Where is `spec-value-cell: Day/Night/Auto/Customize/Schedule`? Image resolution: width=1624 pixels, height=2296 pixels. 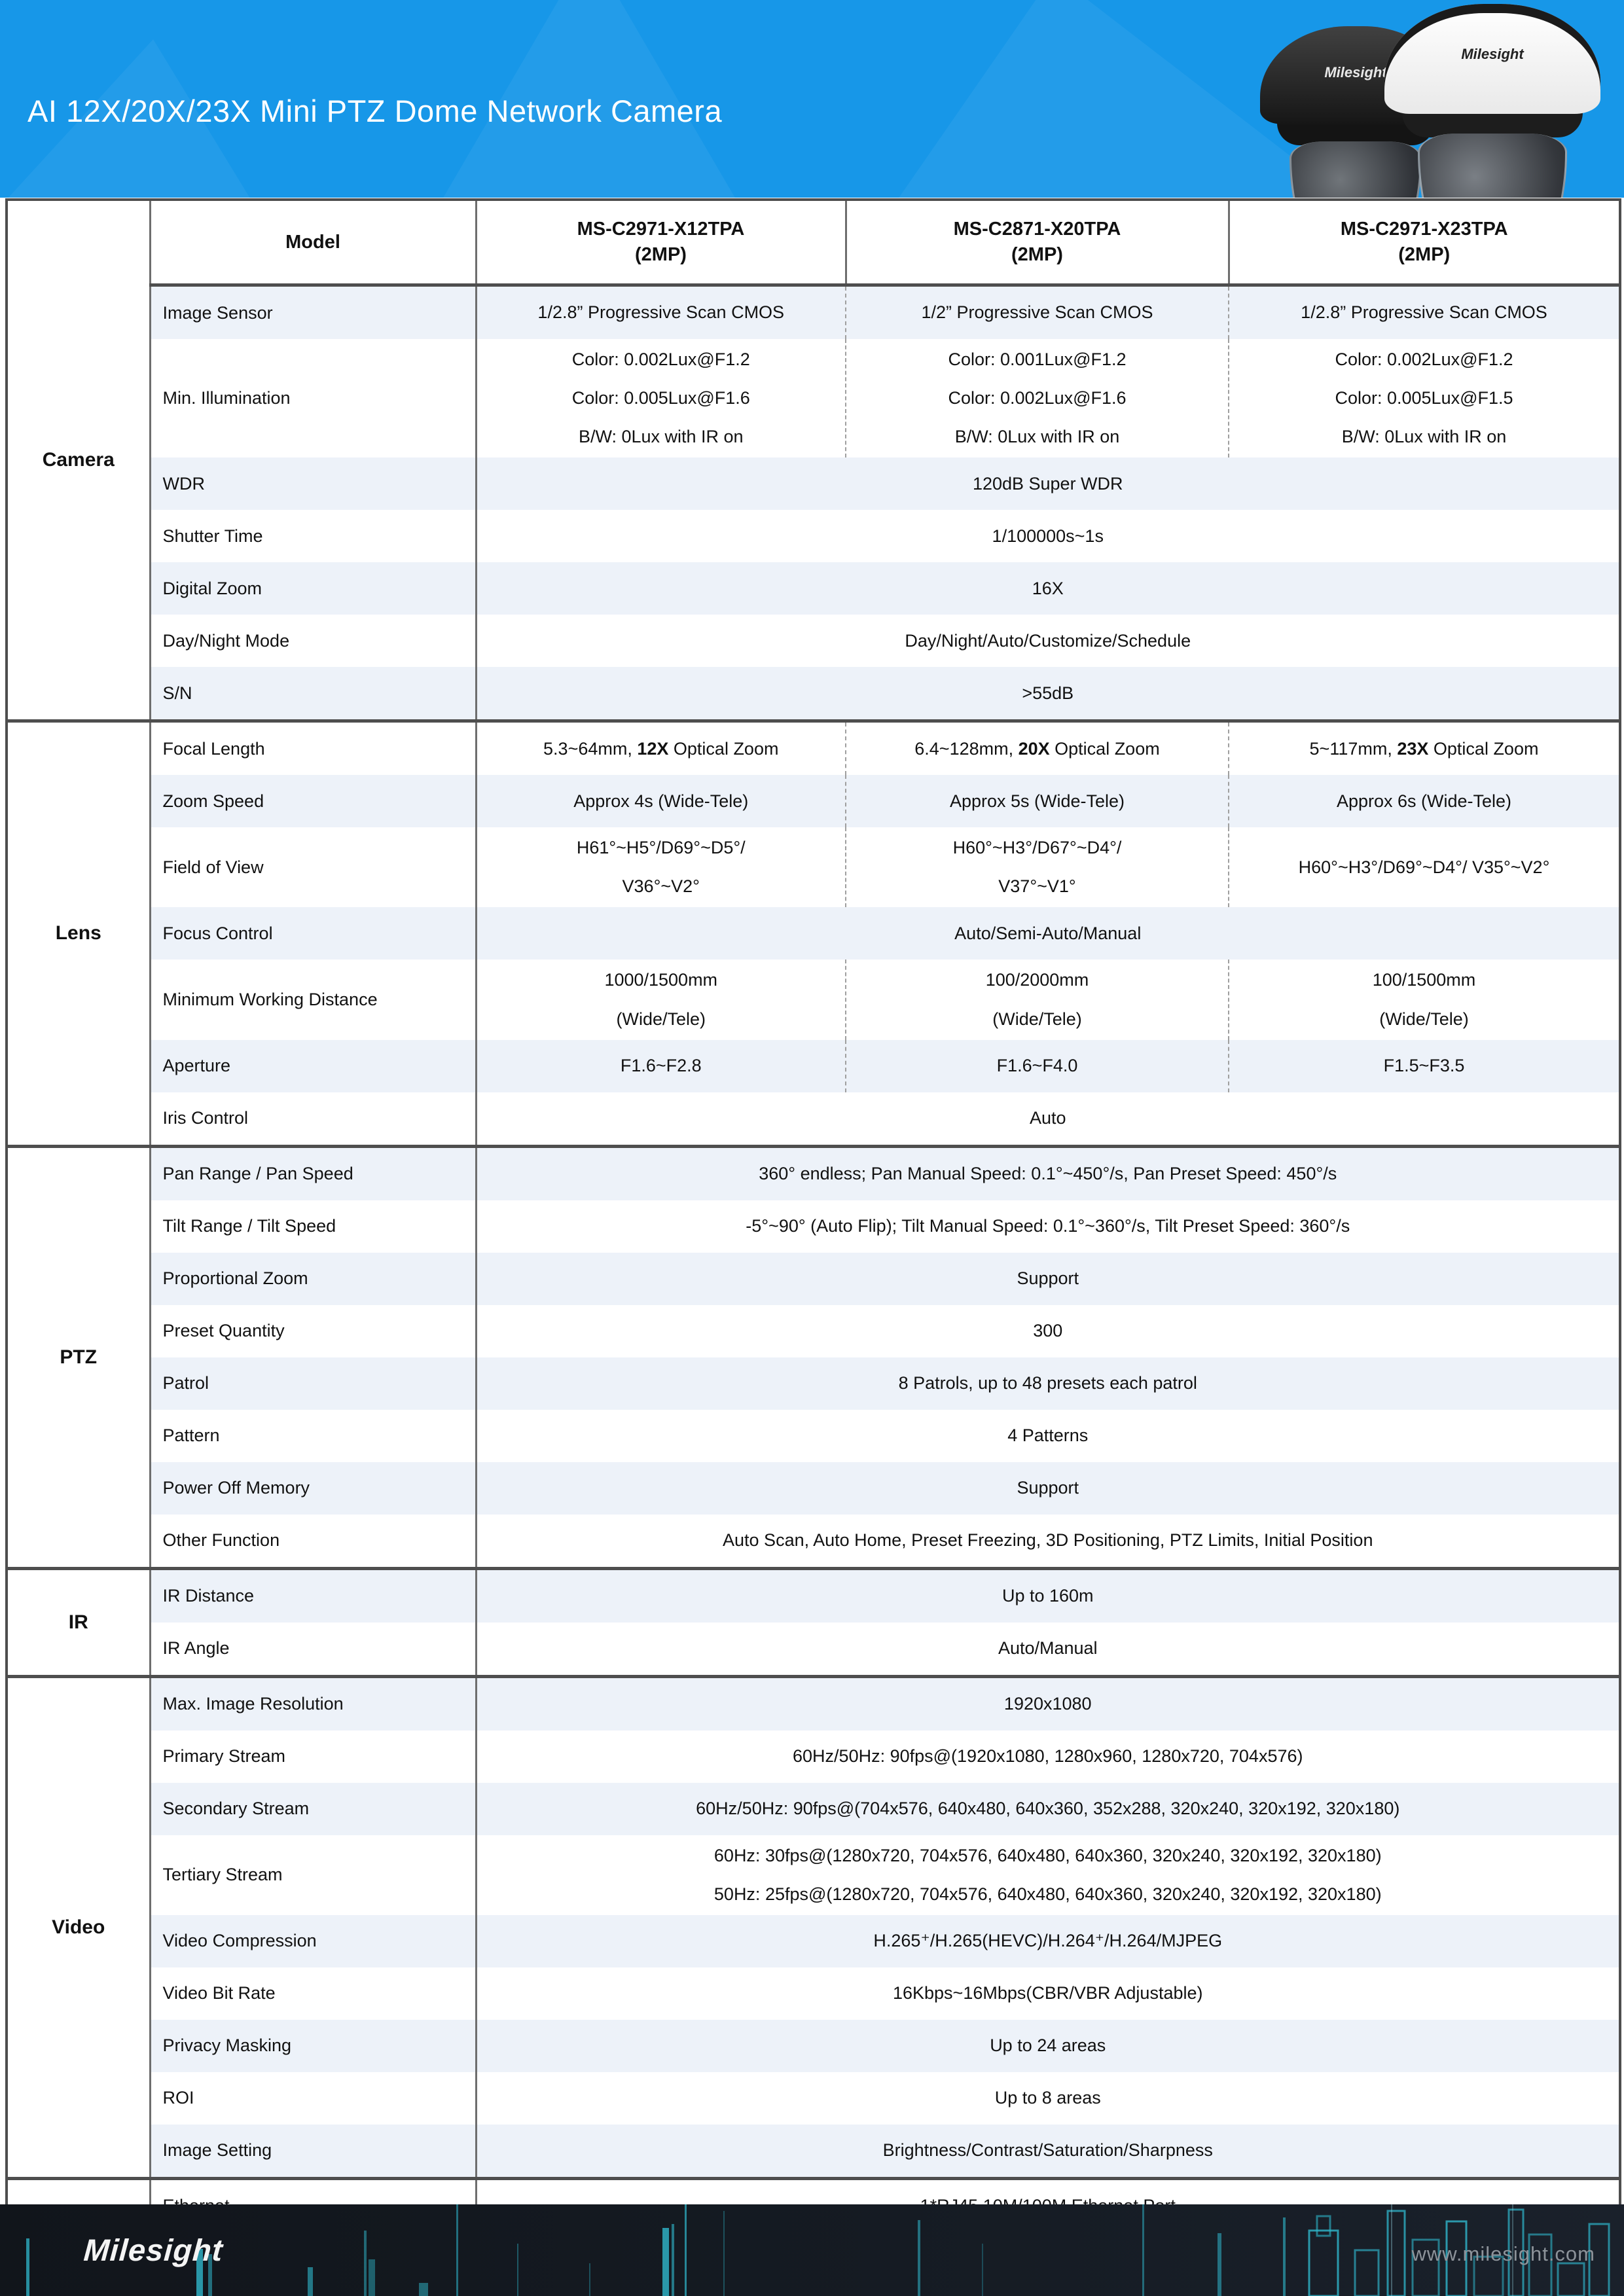
spec-value-cell: Day/Night/Auto/Customize/Schedule is located at coordinates (1048, 640).